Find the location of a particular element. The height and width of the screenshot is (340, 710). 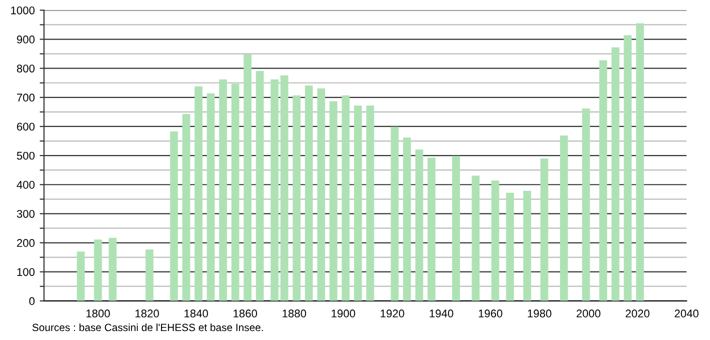

x-tick-label: 1960 is located at coordinates (490, 314).